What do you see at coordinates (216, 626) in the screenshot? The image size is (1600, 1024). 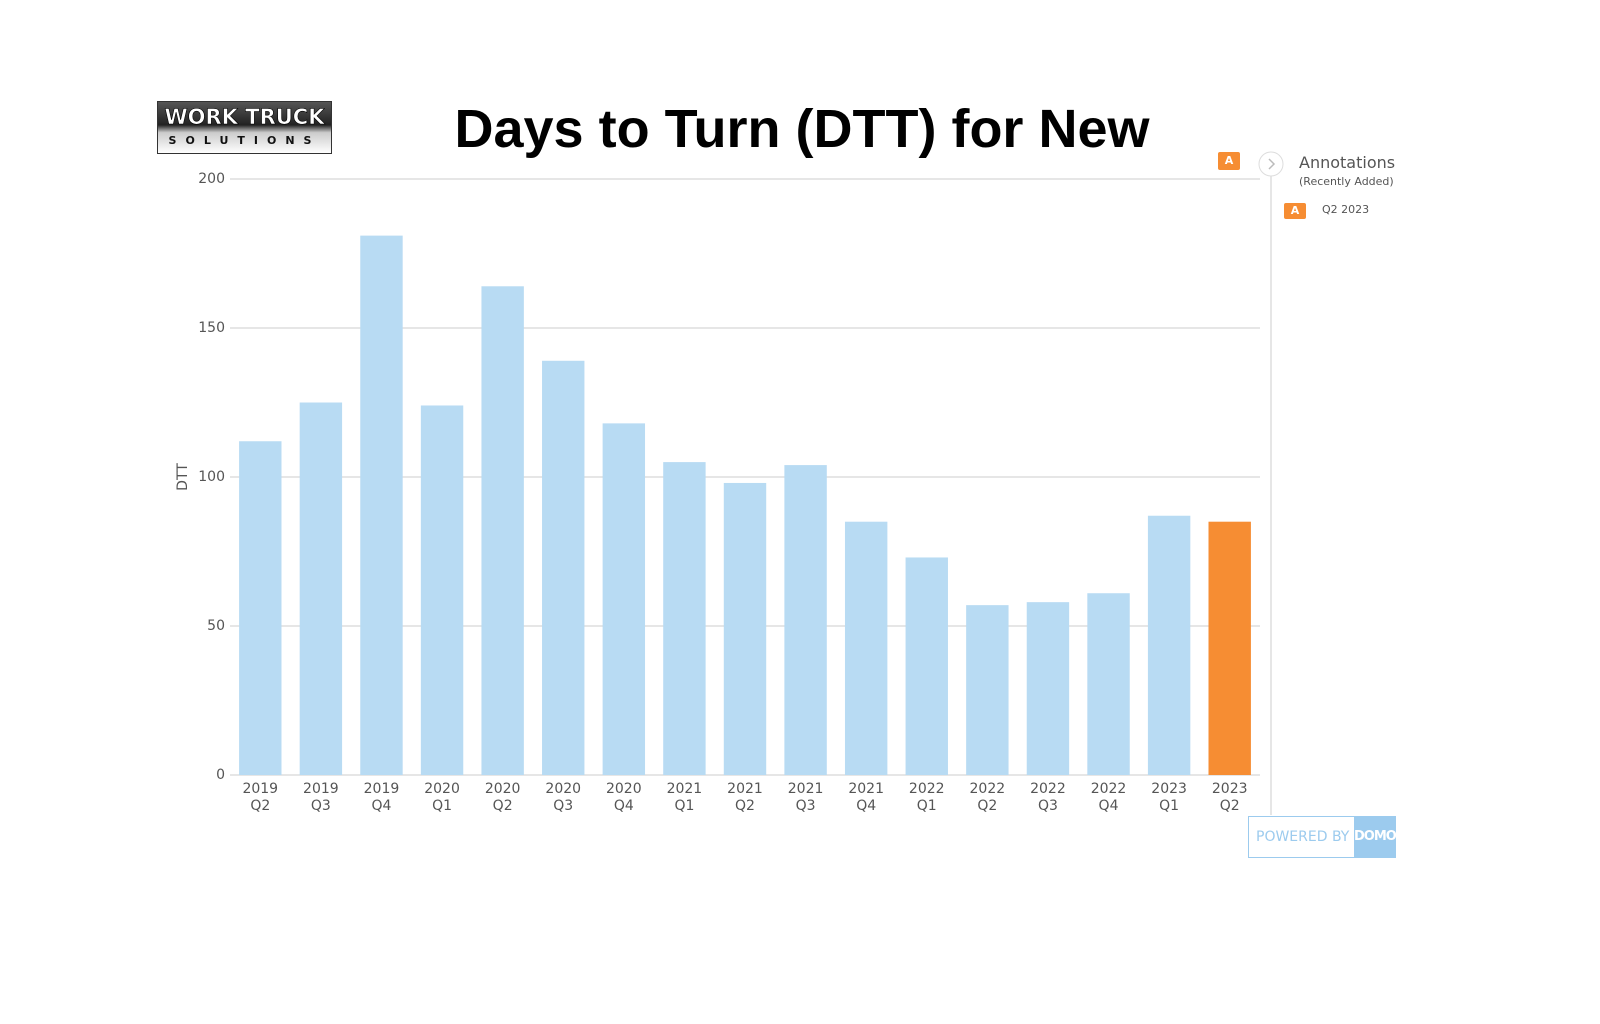 I see `y-tick-label: 50` at bounding box center [216, 626].